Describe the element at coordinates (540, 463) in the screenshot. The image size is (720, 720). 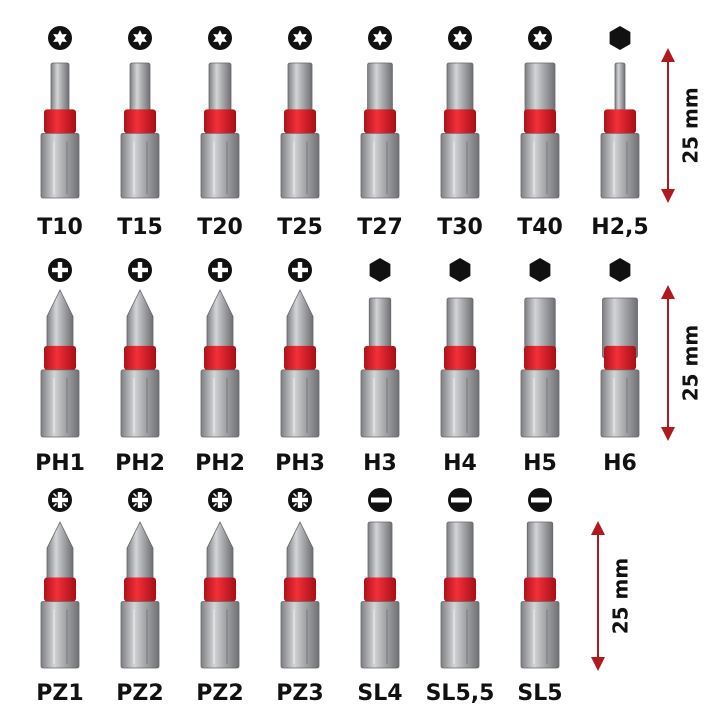
I see `bit-label: H5` at that location.